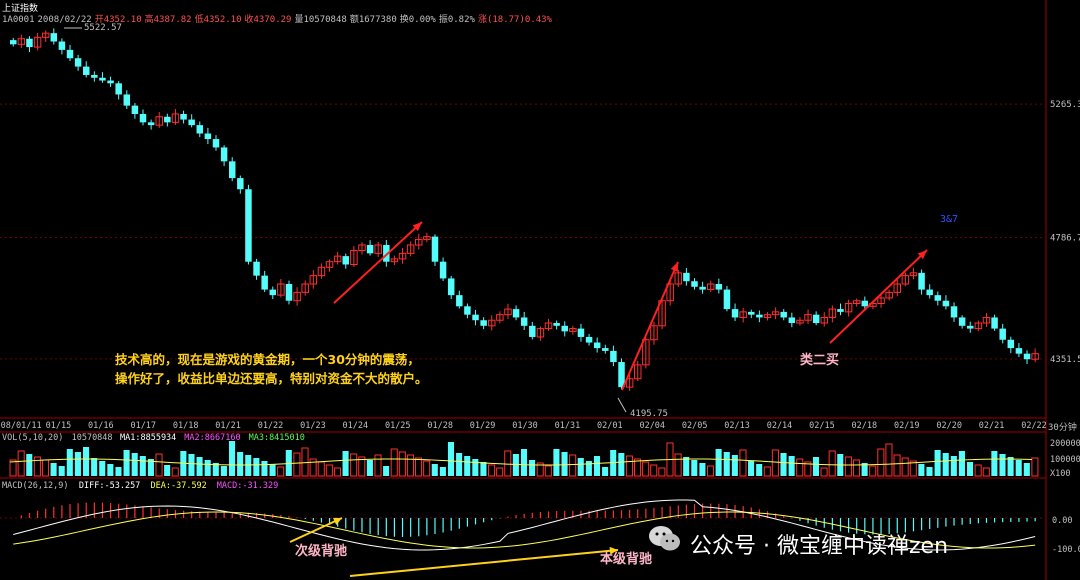  I want to click on minor-divergence-arrow-head, so click(337, 521).